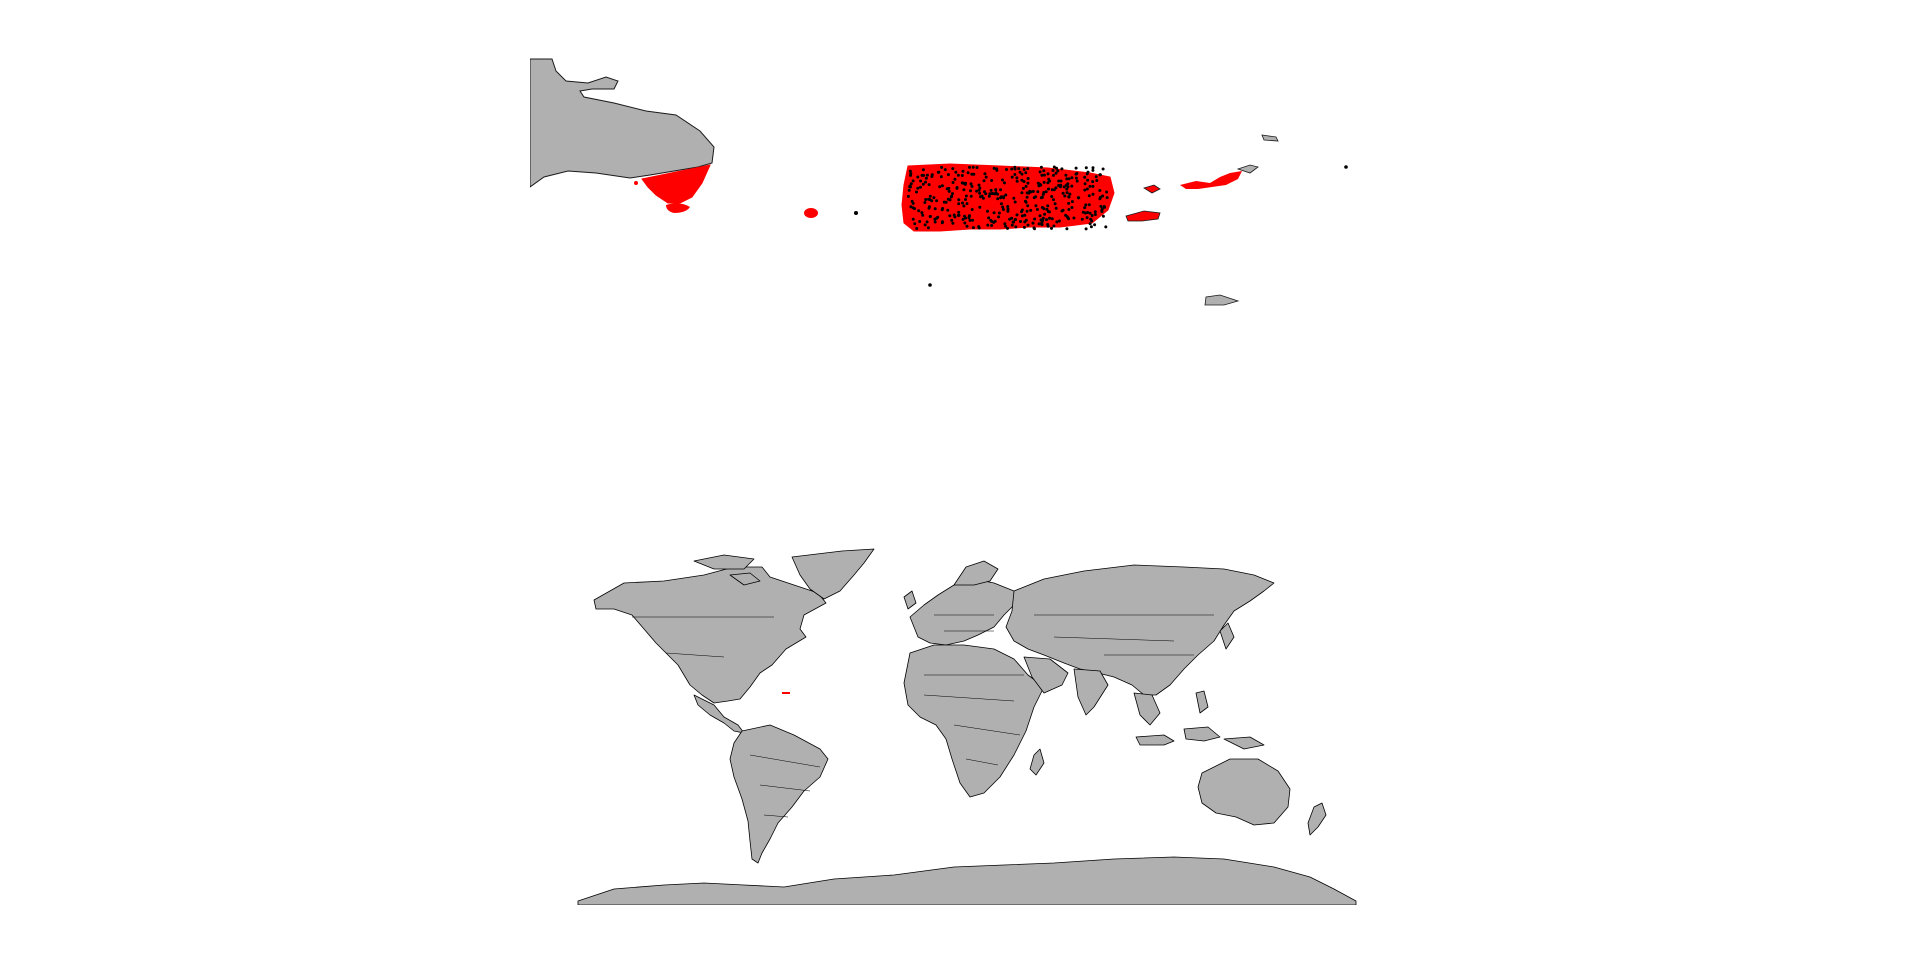 This screenshot has width=1920, height=960. Describe the element at coordinates (1244, 792) in the screenshot. I see `australia-land` at that location.